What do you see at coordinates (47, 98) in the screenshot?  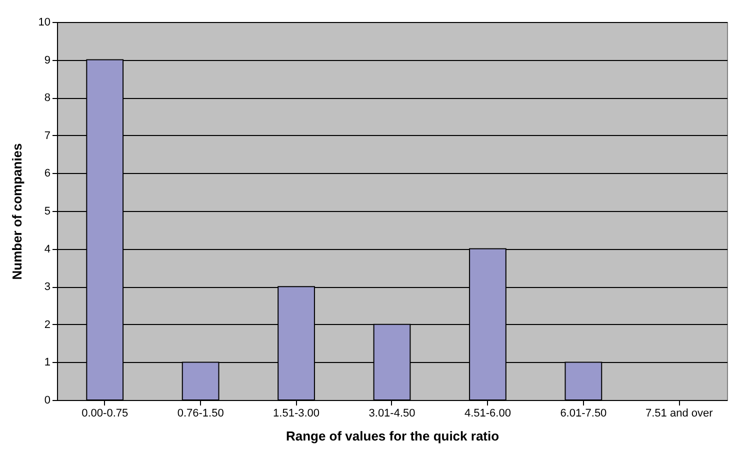 I see `y-tick-label: 8` at bounding box center [47, 98].